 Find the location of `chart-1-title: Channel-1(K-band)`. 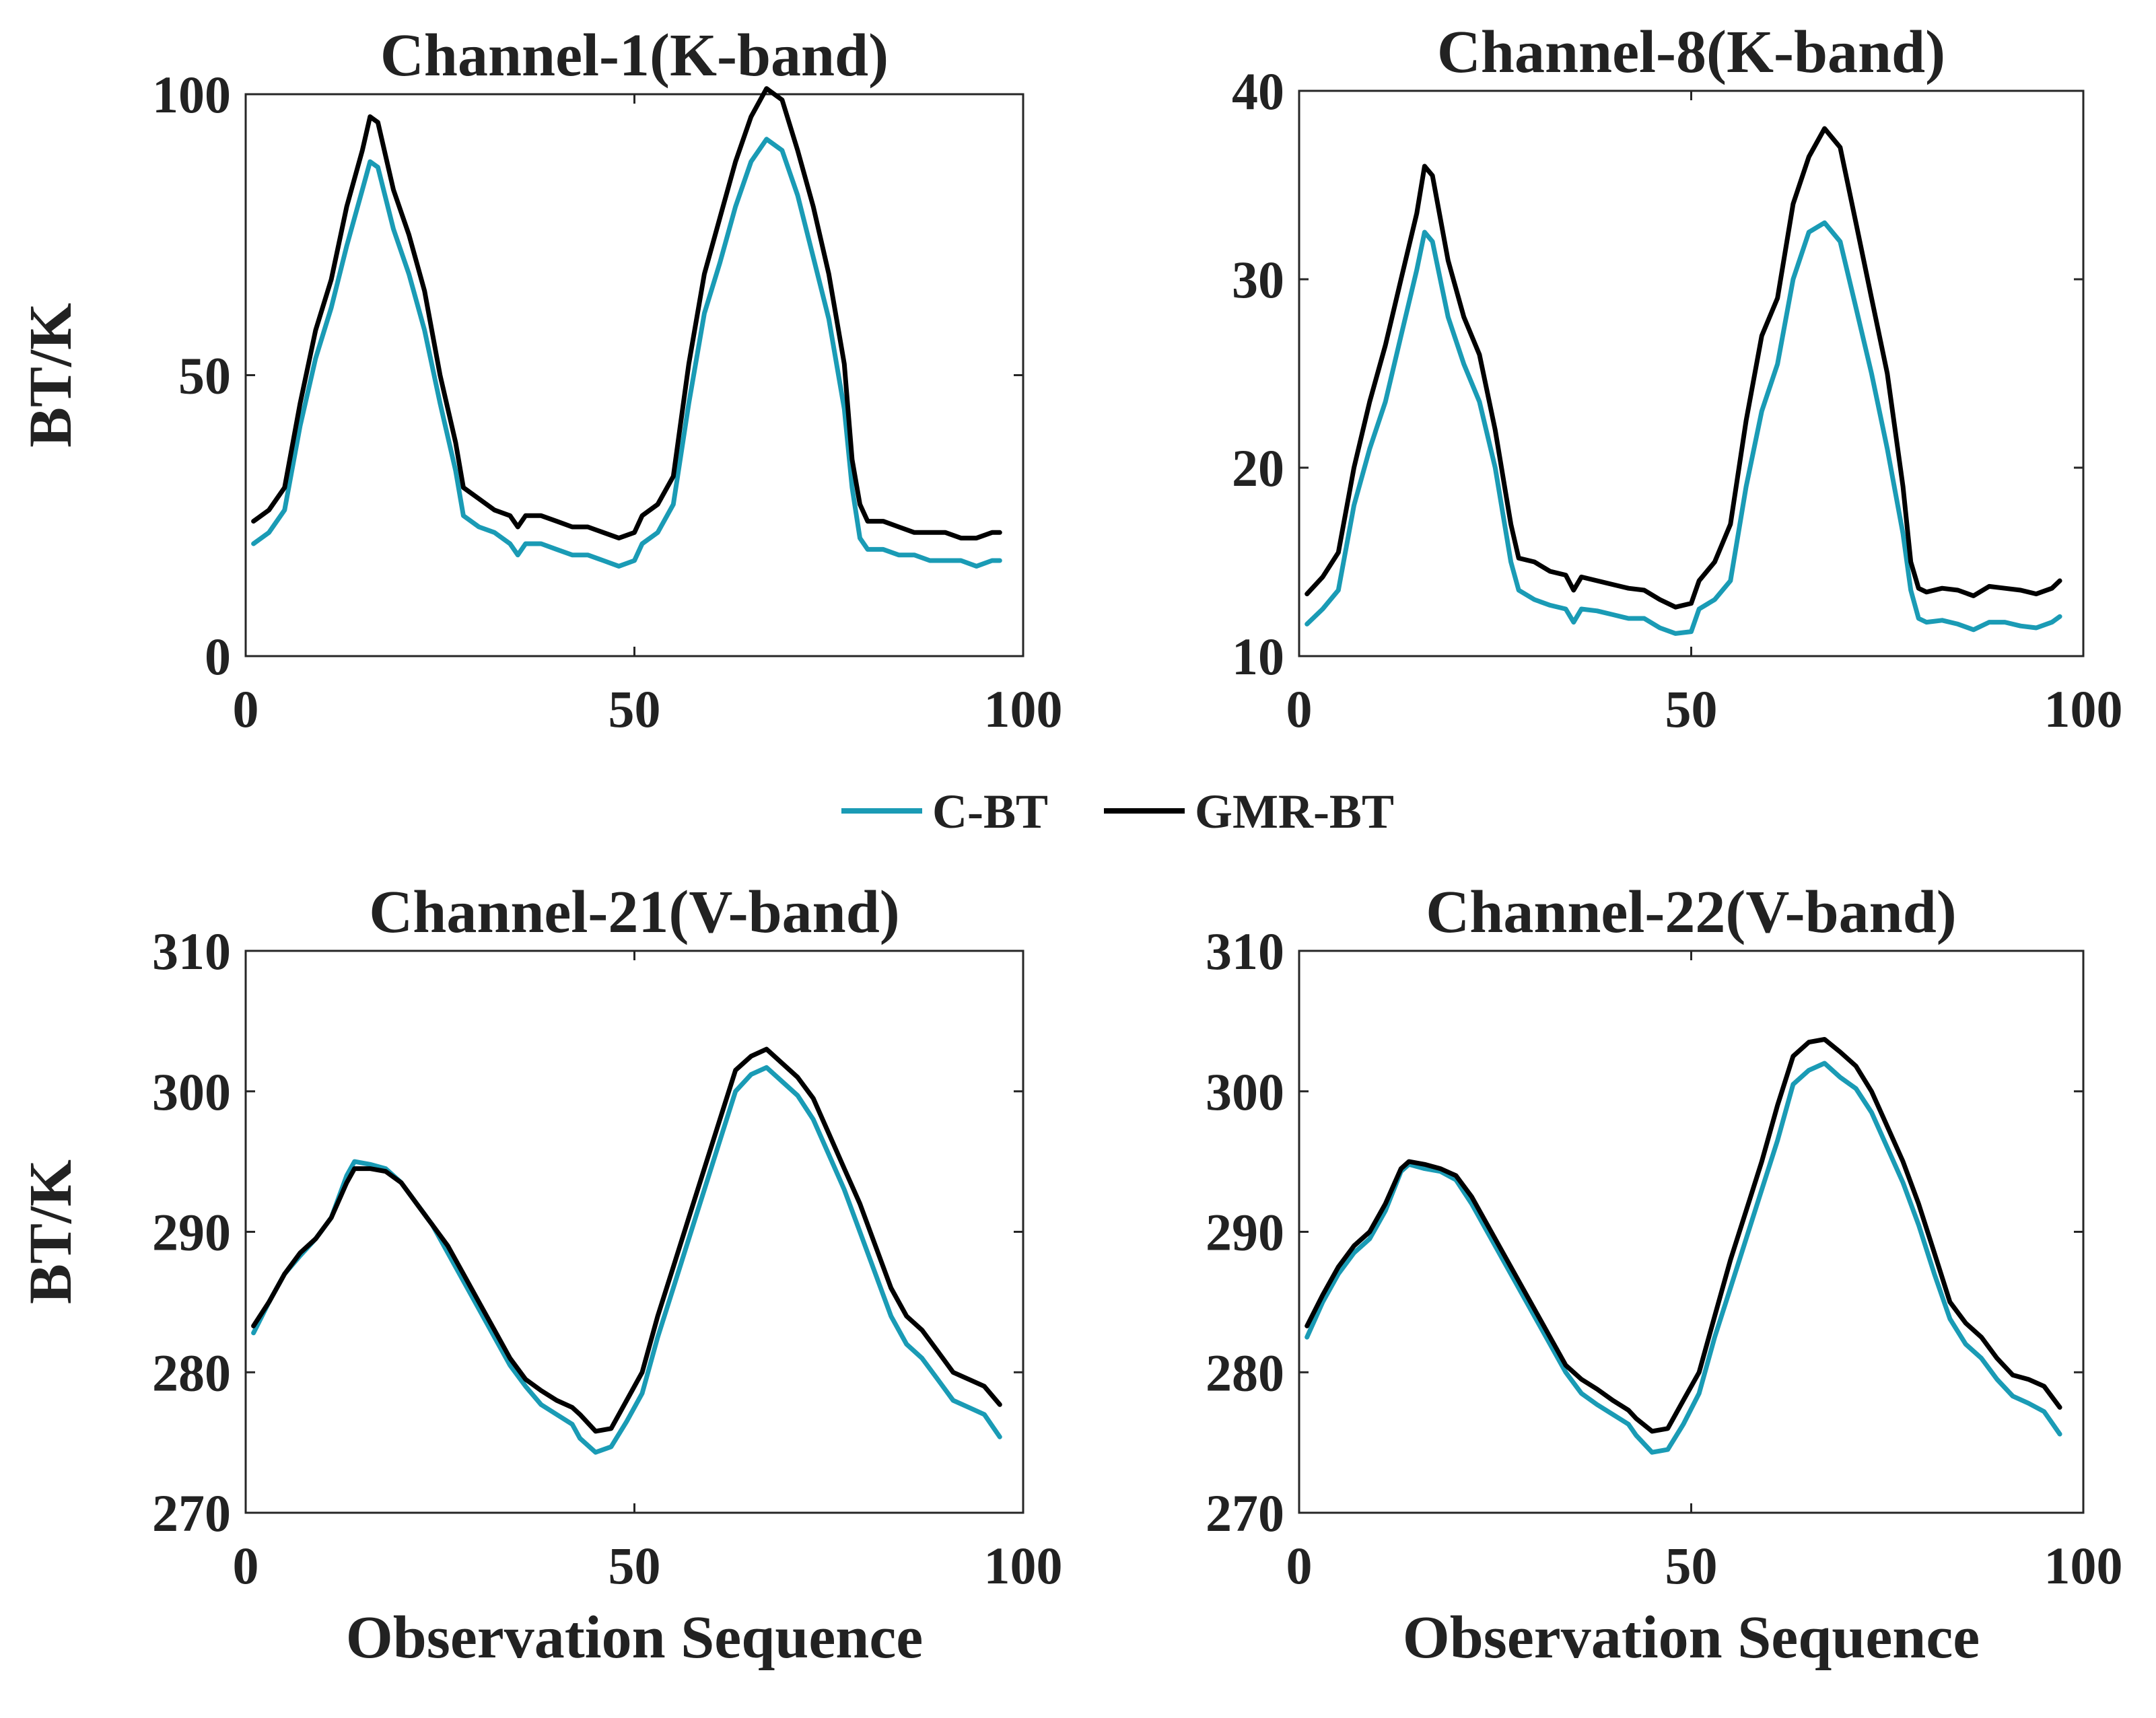

chart-1-title: Channel-1(K-band) is located at coordinates (634, 55).